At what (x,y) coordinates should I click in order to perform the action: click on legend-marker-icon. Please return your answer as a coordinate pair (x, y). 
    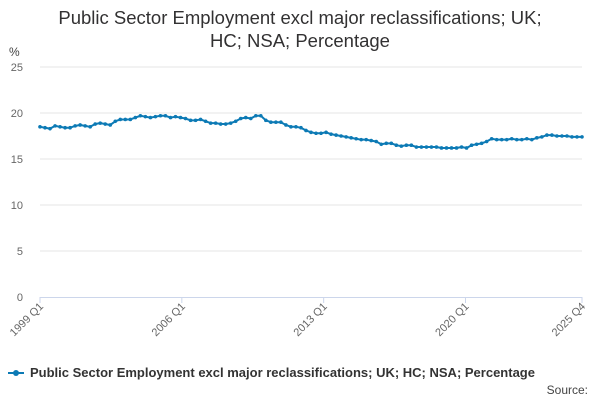
    Looking at the image, I should click on (16, 373).